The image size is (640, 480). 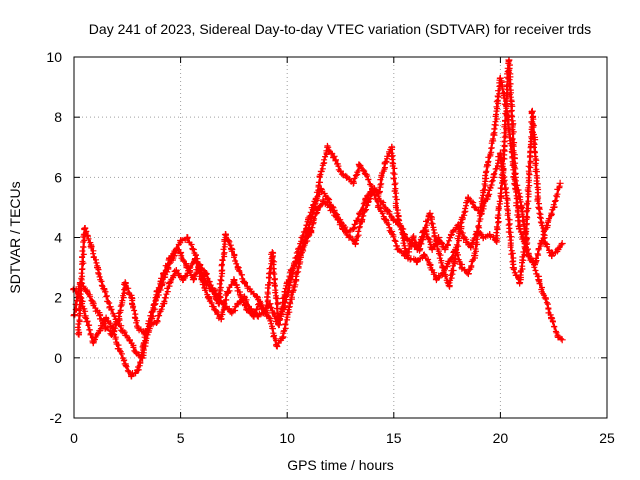 What do you see at coordinates (58, 358) in the screenshot?
I see `y-tick-label: 0` at bounding box center [58, 358].